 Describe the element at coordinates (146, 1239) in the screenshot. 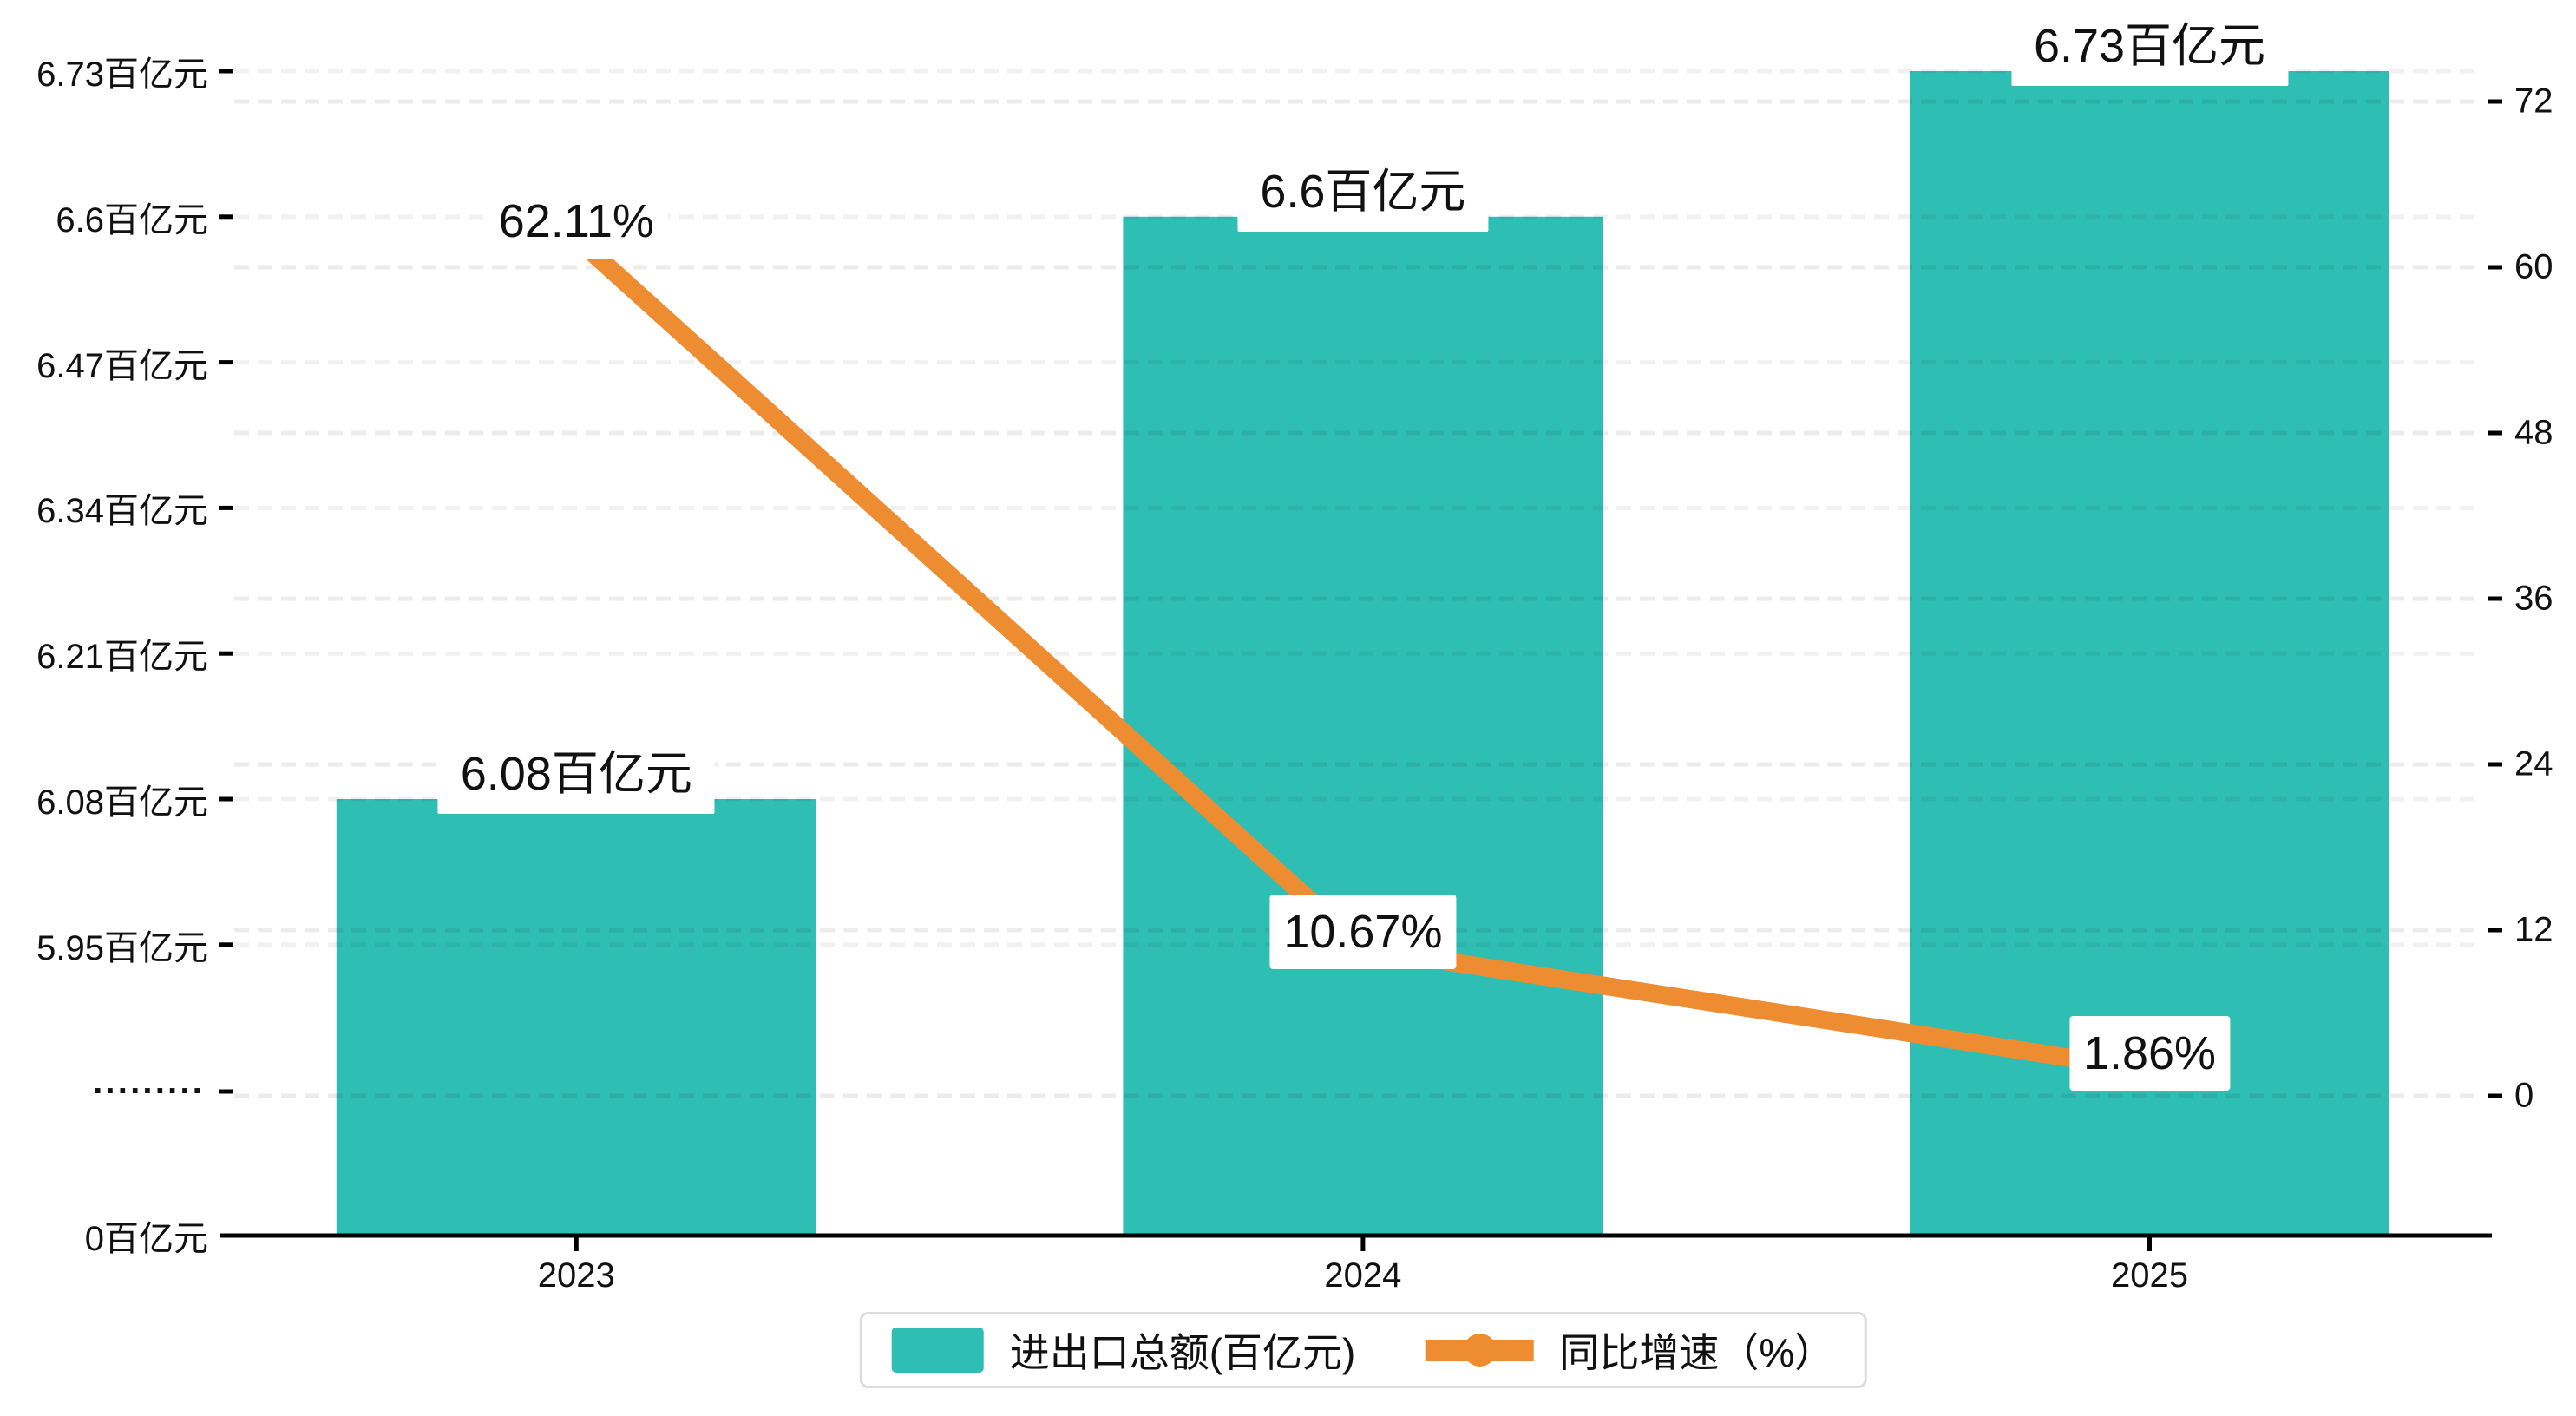

I see `left-axis-zero-label: 0百亿元` at that location.